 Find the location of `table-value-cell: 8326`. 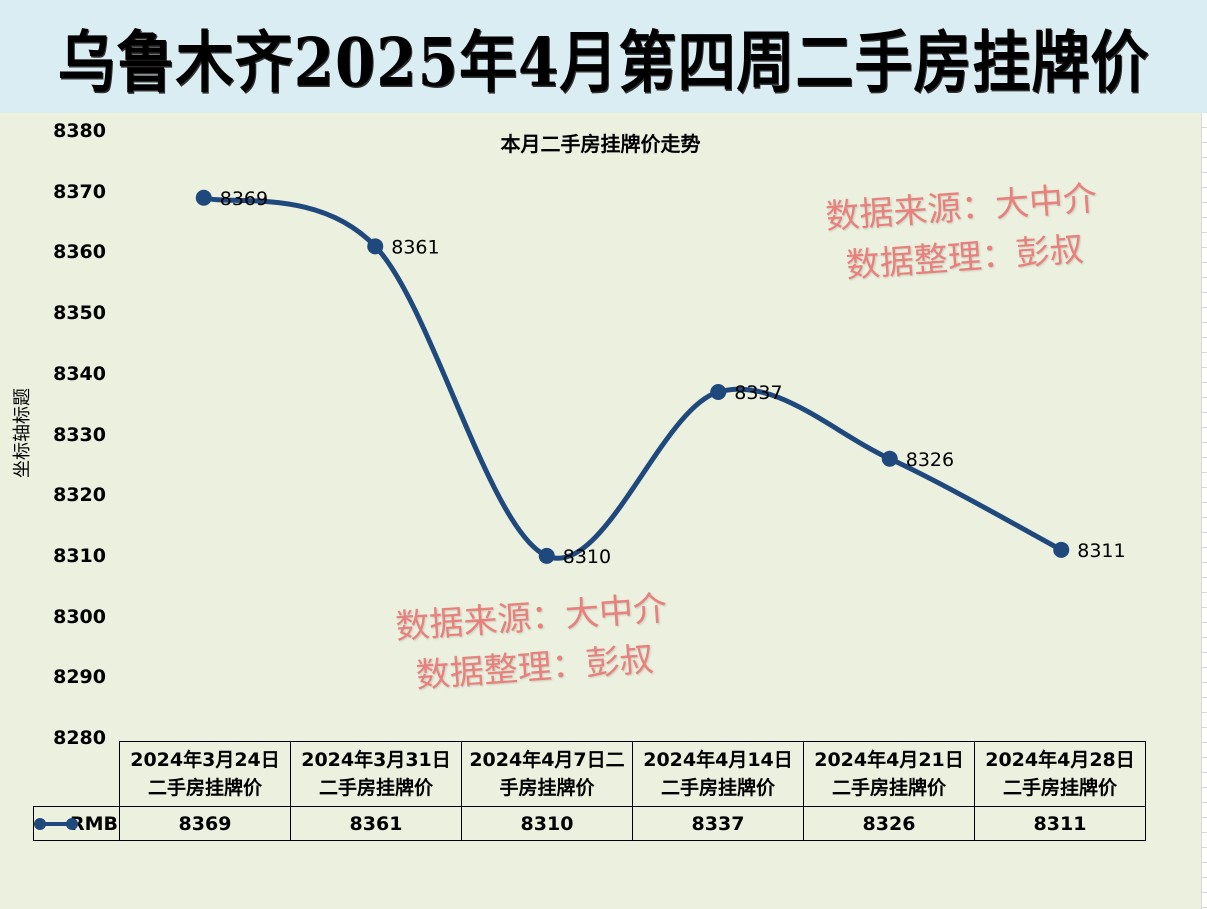

table-value-cell: 8326 is located at coordinates (889, 823).